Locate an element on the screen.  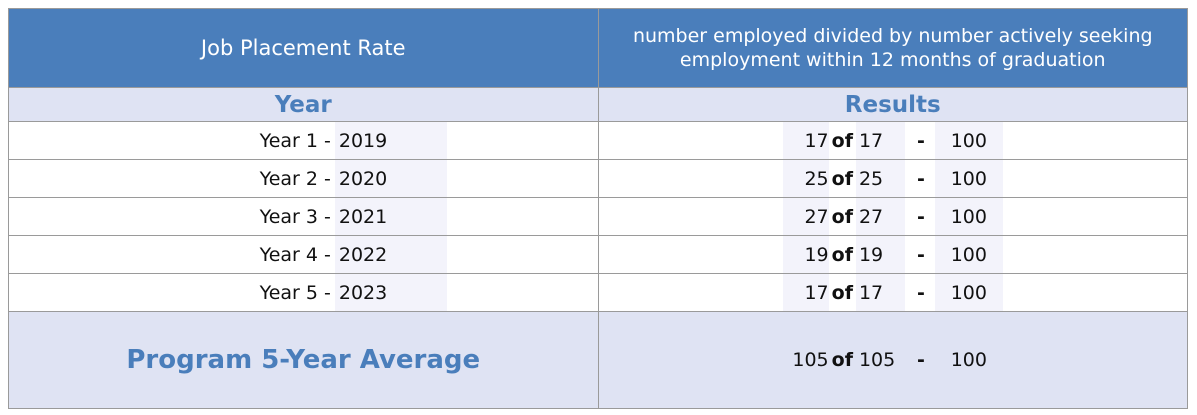
seeking-field: 27 is located at coordinates (880, 216).